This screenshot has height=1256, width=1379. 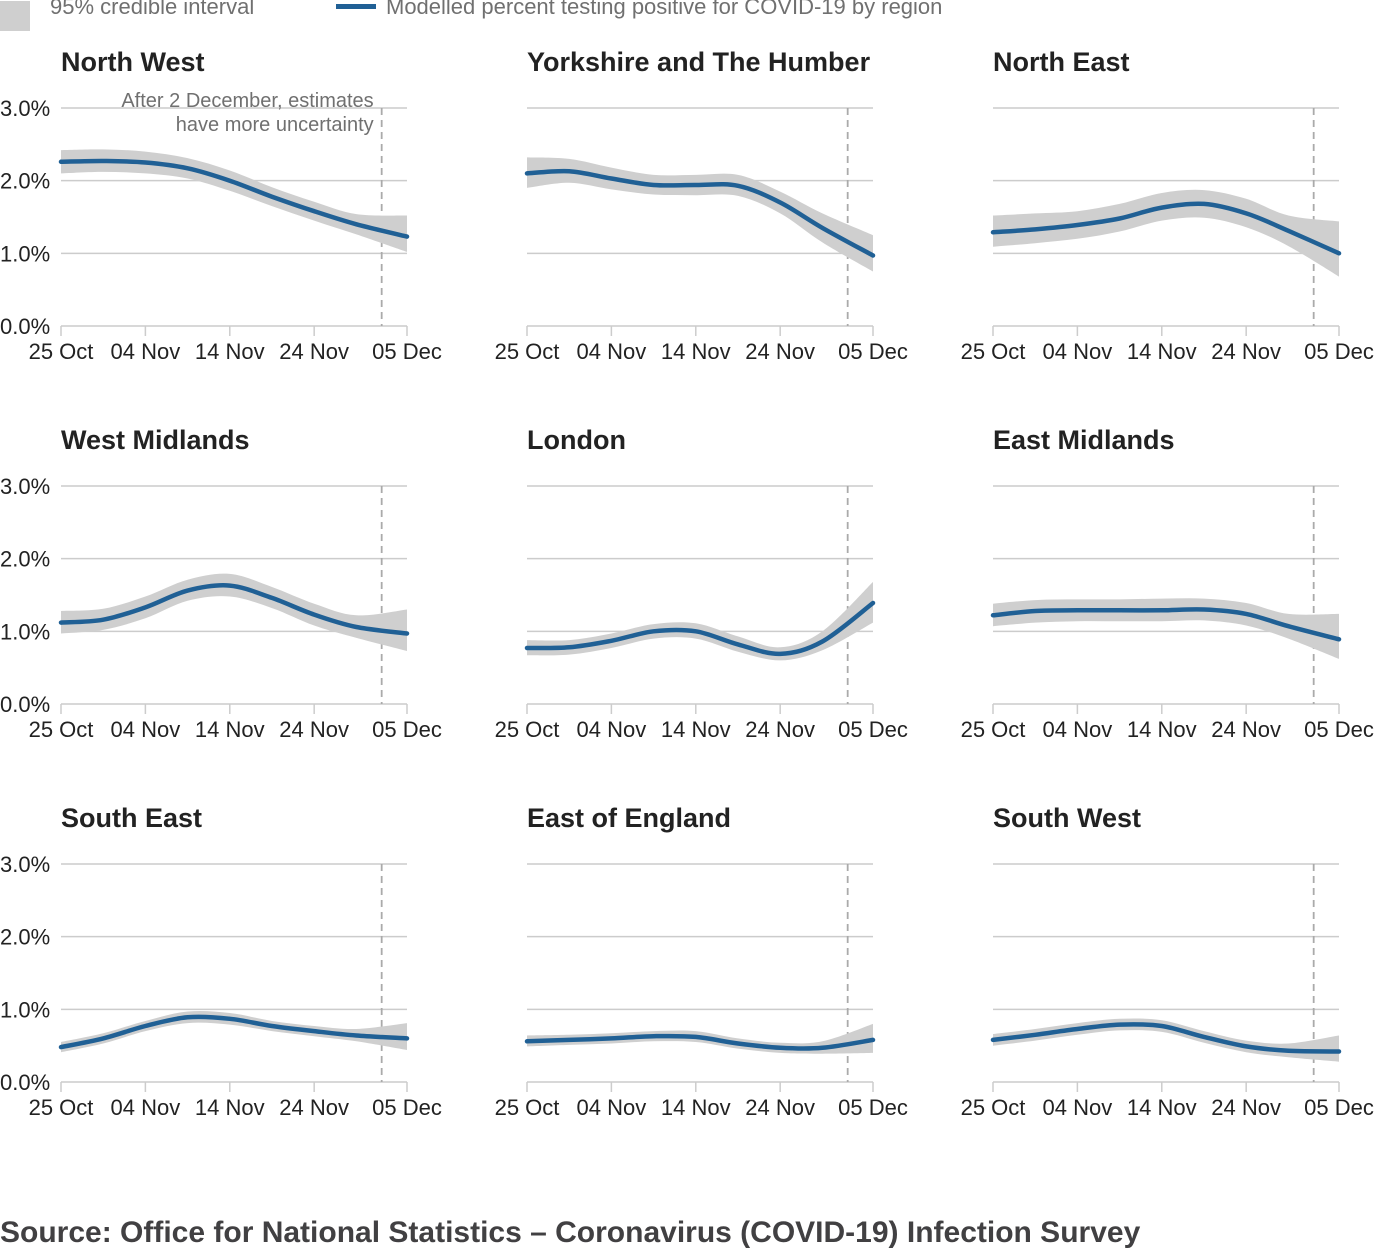 What do you see at coordinates (152, 9) in the screenshot?
I see `legend-band-label: 95% credible interval` at bounding box center [152, 9].